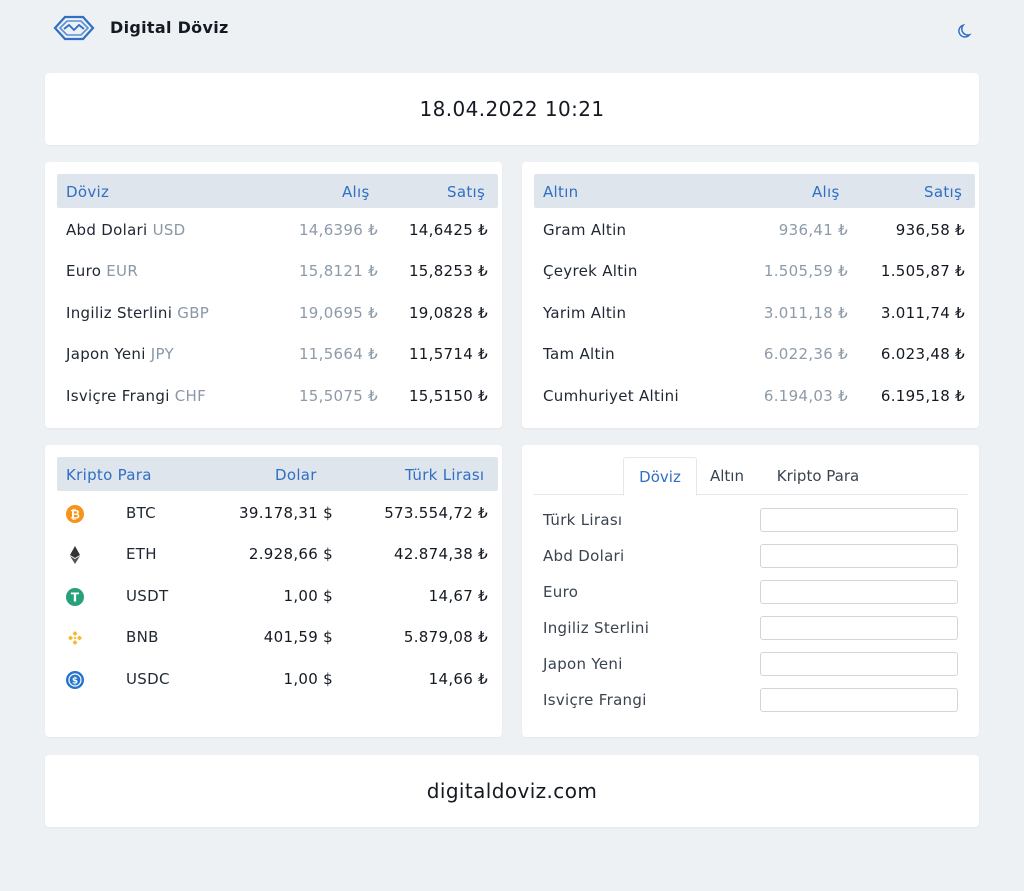 The width and height of the screenshot is (1024, 891). What do you see at coordinates (169, 27) in the screenshot?
I see `brand-name: Digital Döviz` at bounding box center [169, 27].